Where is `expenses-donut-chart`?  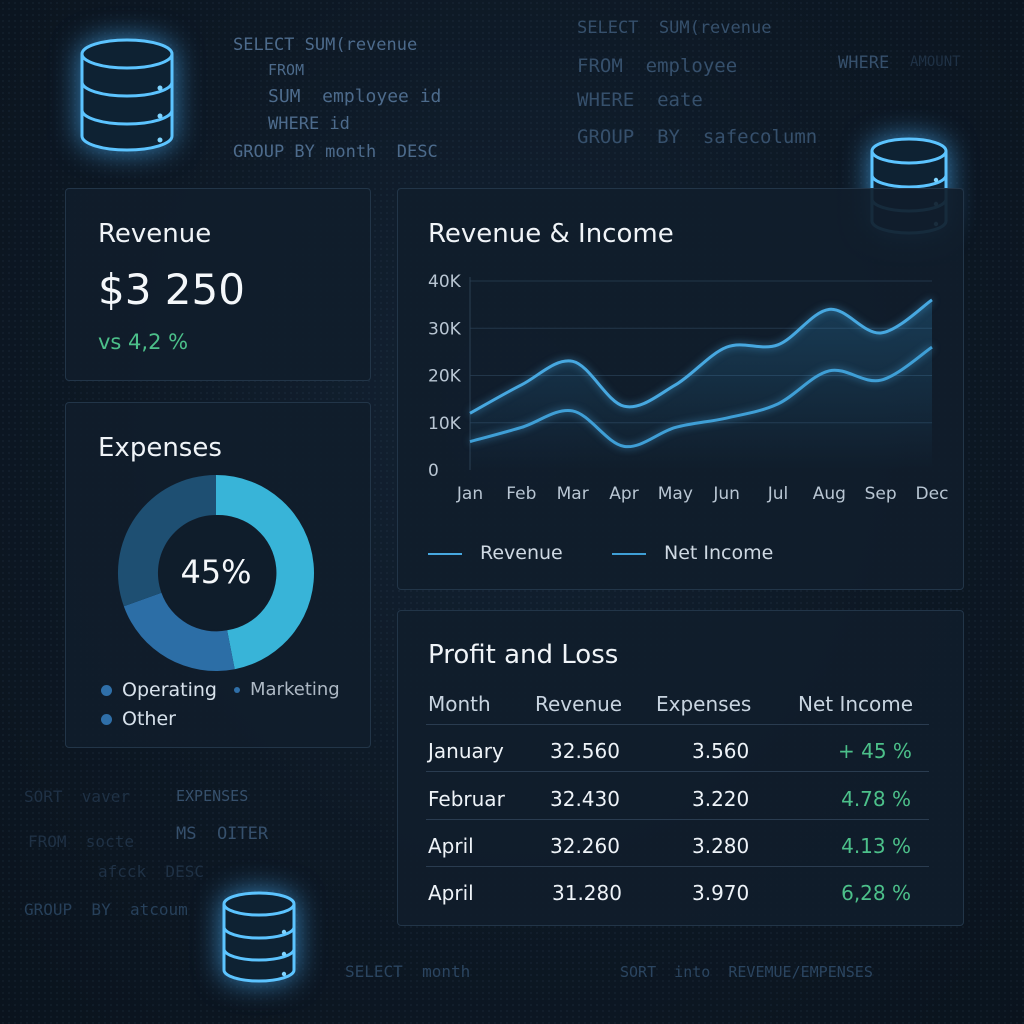
expenses-donut-chart is located at coordinates (216, 573).